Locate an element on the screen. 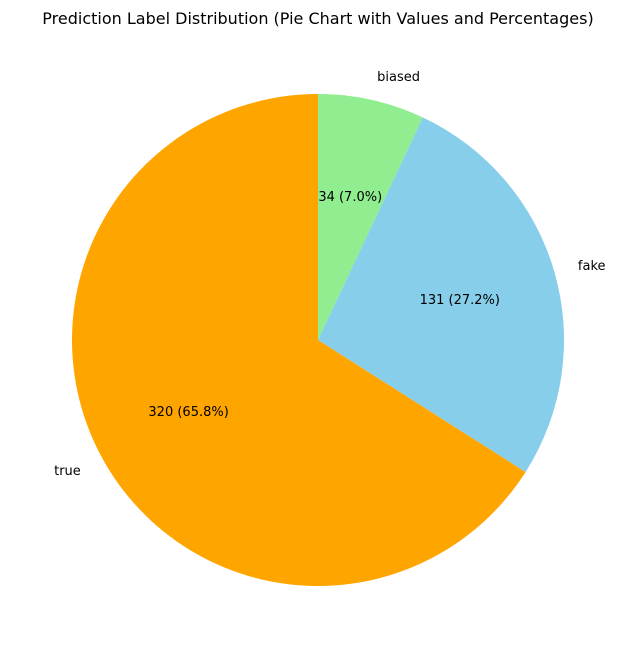  pie-category-label-biased: biased is located at coordinates (398, 77).